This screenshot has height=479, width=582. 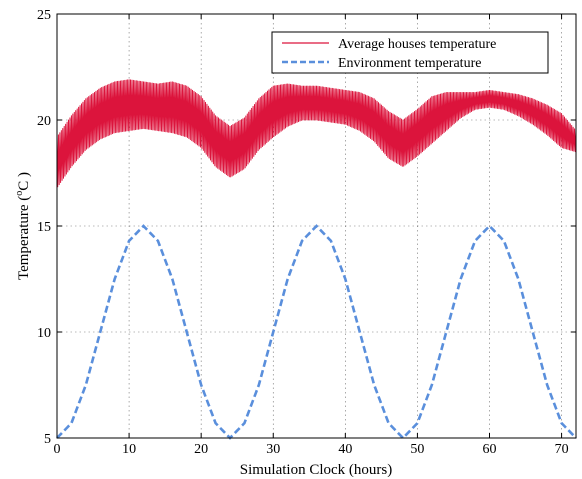 What do you see at coordinates (19, 193) in the screenshot?
I see `y-axis-label-degree: o` at bounding box center [19, 193].